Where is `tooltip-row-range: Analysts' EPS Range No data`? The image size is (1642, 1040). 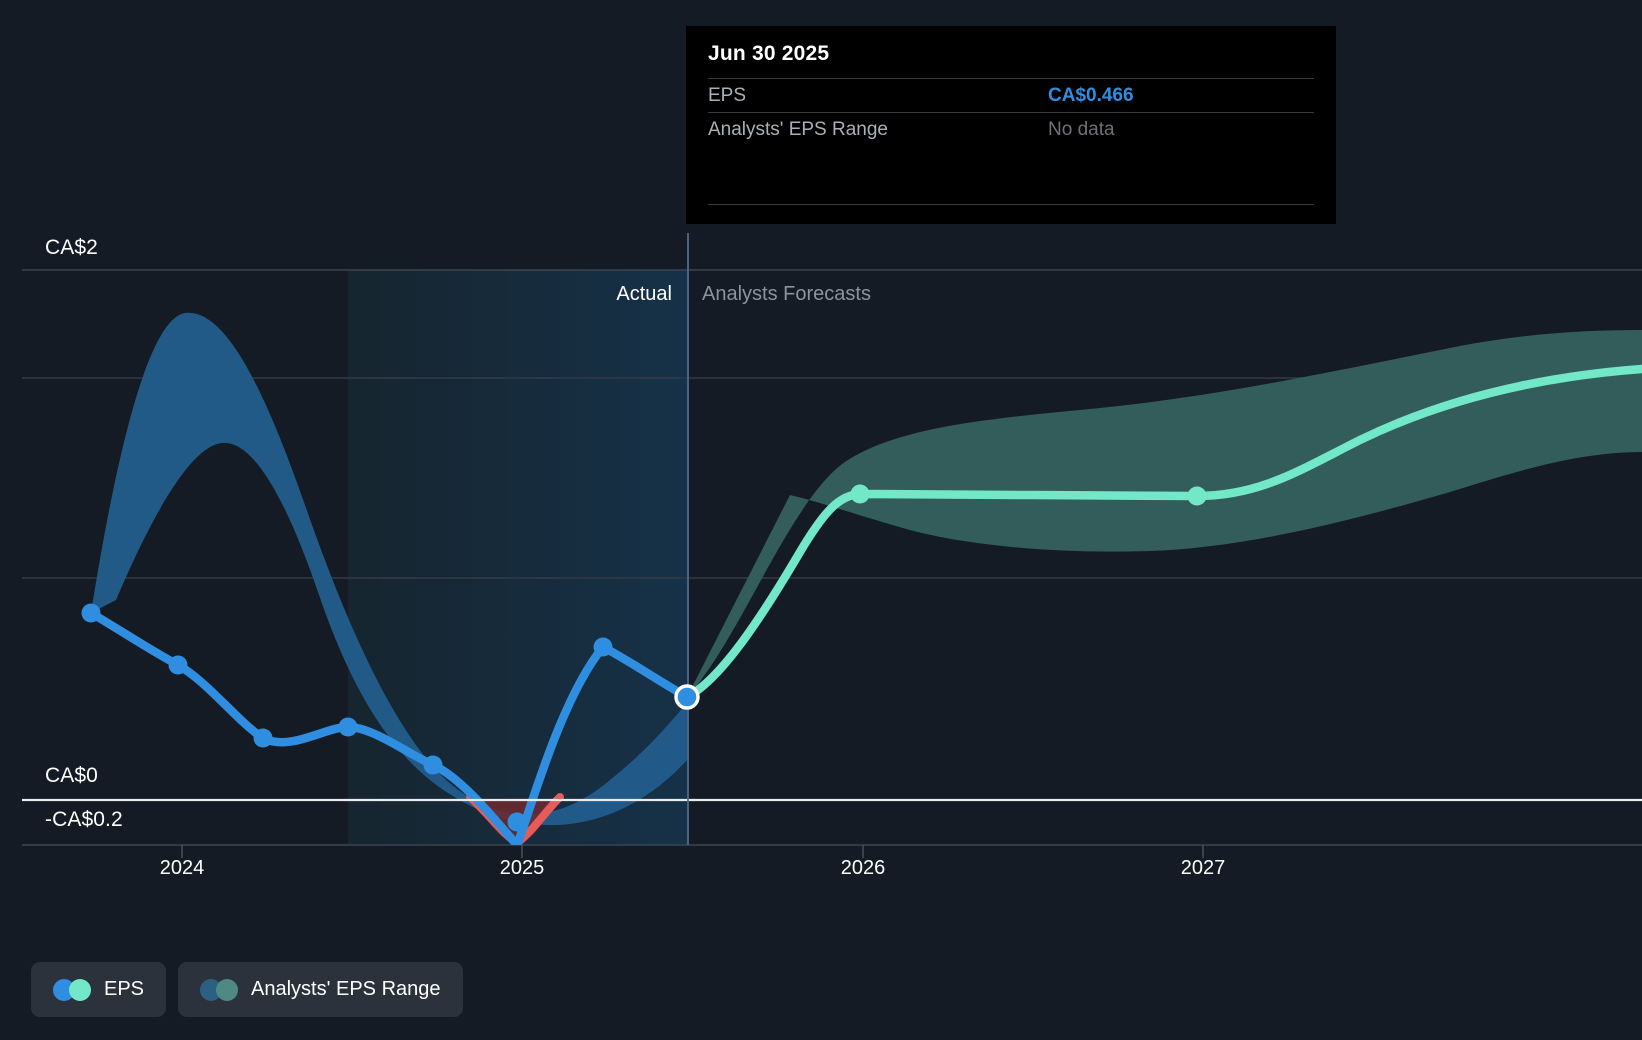
tooltip-row-range: Analysts' EPS Range No data is located at coordinates (1011, 129).